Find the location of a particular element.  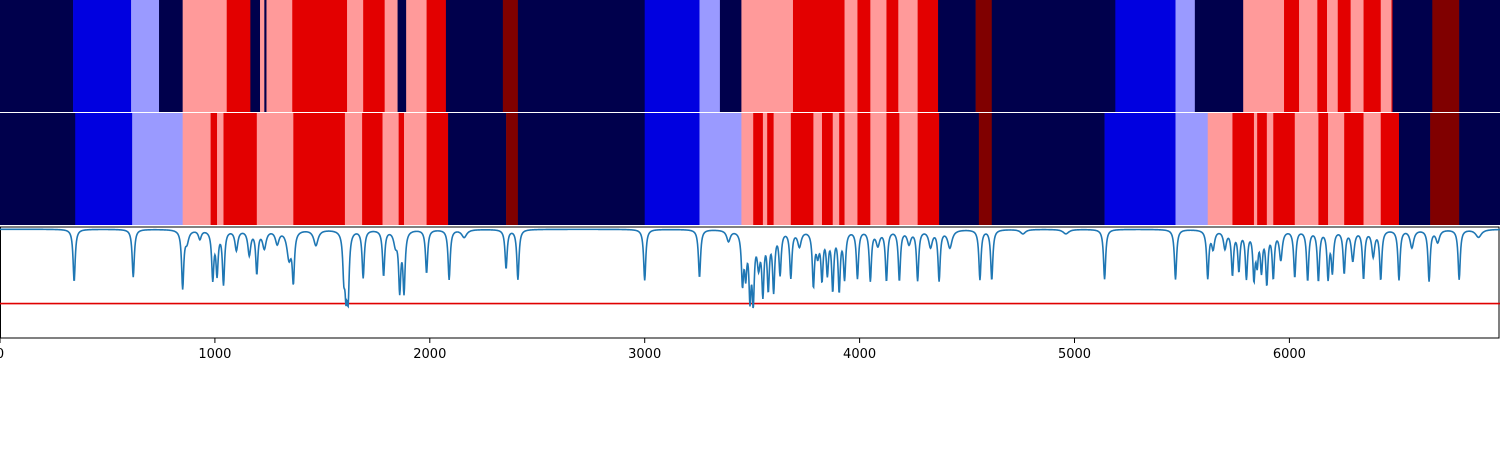

x-axis: 0 1000 2000 3000 4000 5000 6000 is located at coordinates (653, 350).